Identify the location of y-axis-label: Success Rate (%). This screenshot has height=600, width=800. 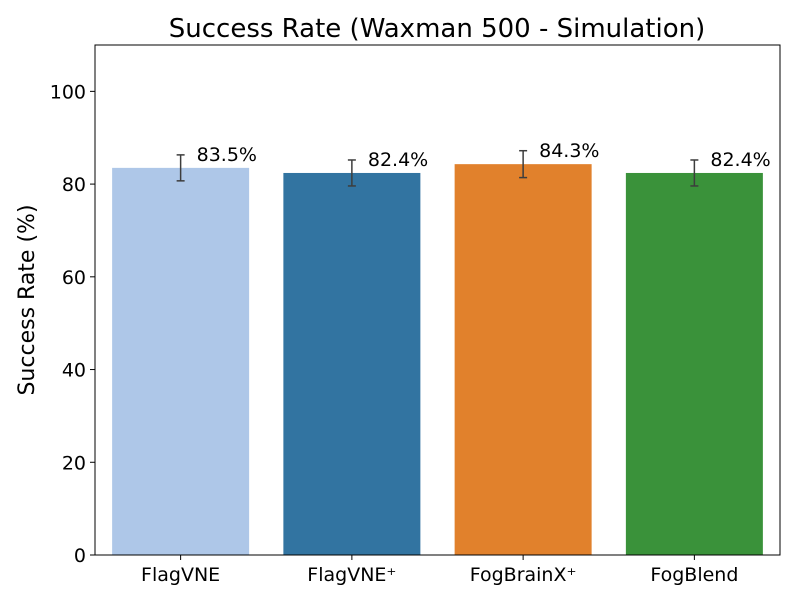
(27, 299).